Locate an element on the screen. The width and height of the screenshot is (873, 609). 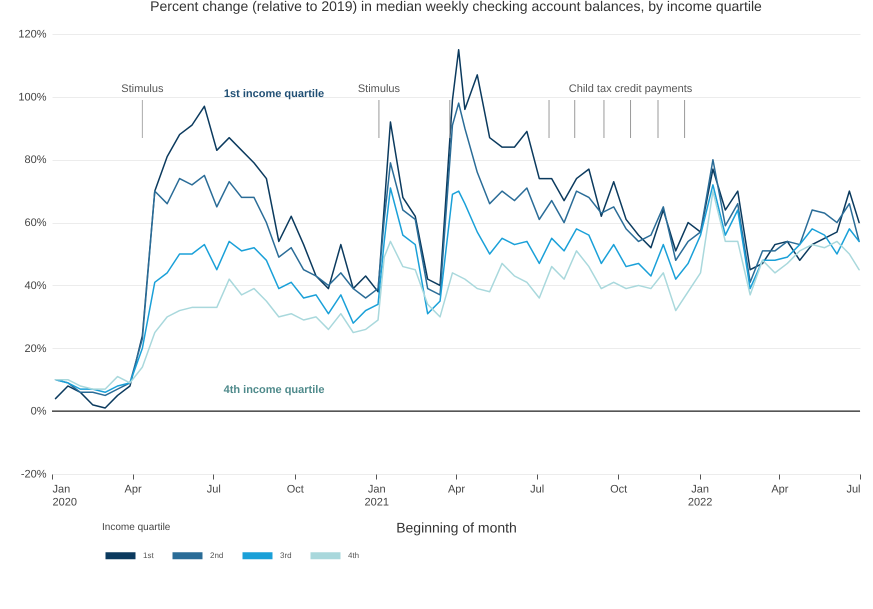
y-tick-label: -20% is located at coordinates (33, 474).